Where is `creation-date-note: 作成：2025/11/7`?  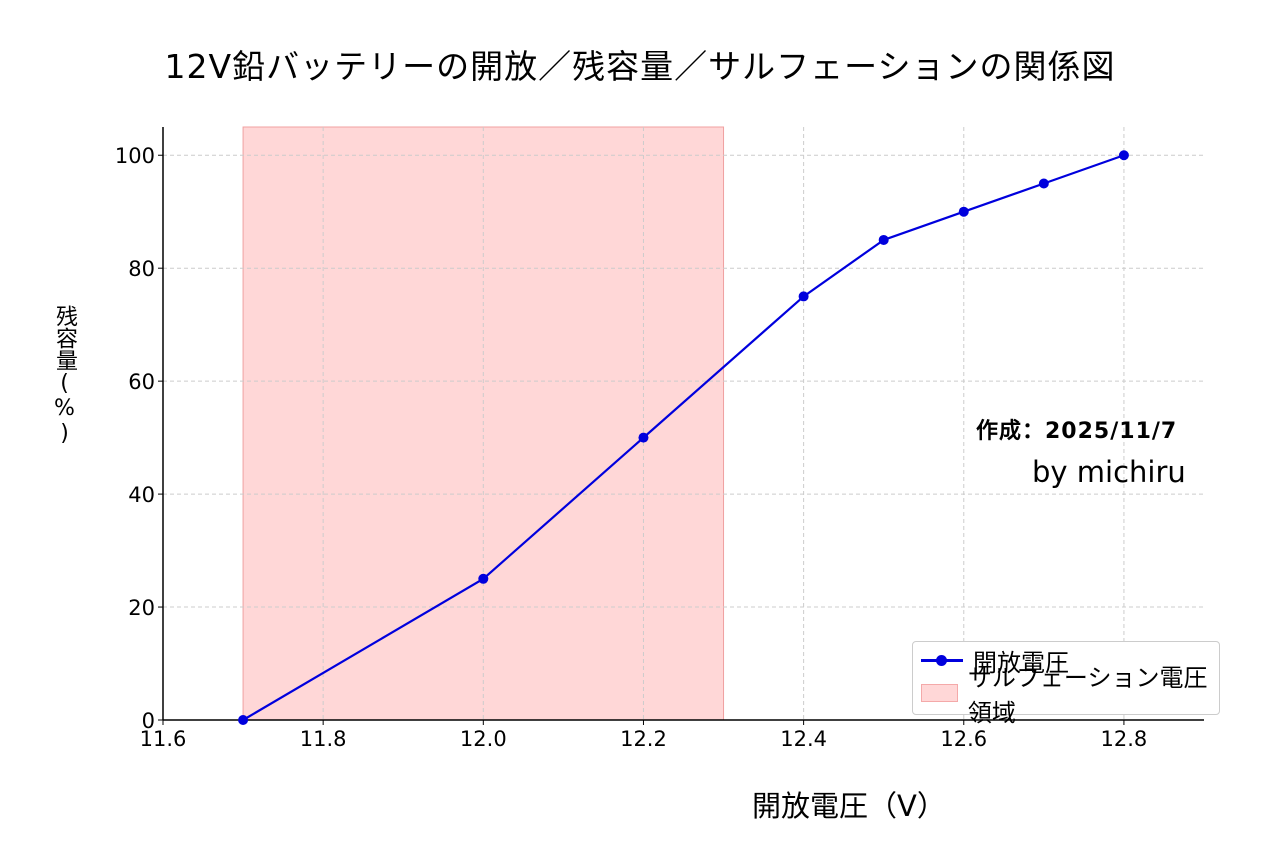
creation-date-note: 作成：2025/11/7 is located at coordinates (1077, 431).